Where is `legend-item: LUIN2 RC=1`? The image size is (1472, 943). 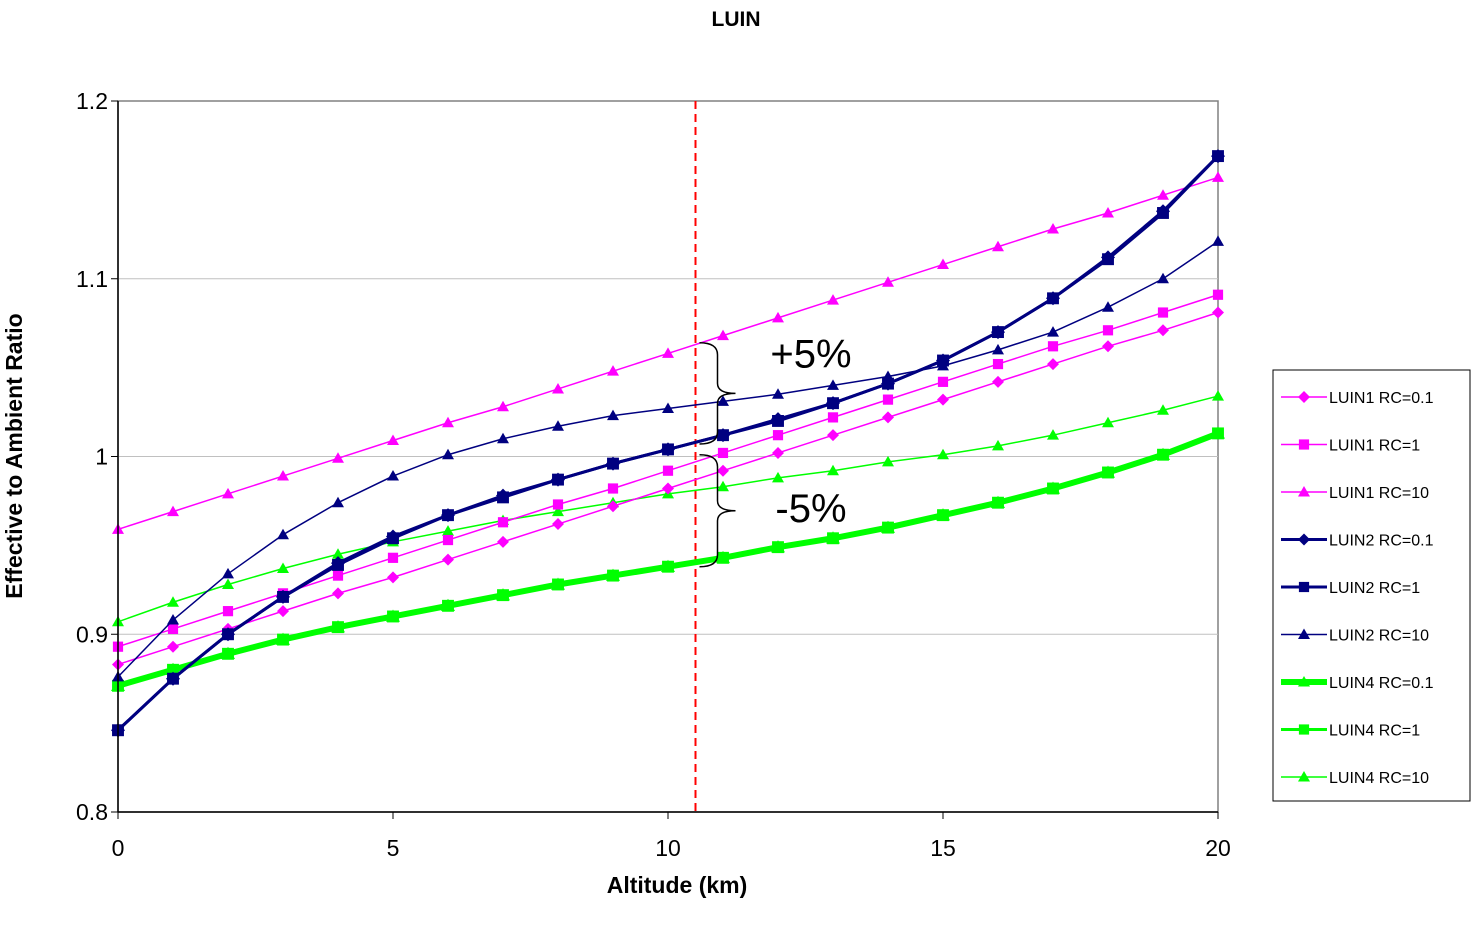
legend-item: LUIN2 RC=1 is located at coordinates (1350, 588).